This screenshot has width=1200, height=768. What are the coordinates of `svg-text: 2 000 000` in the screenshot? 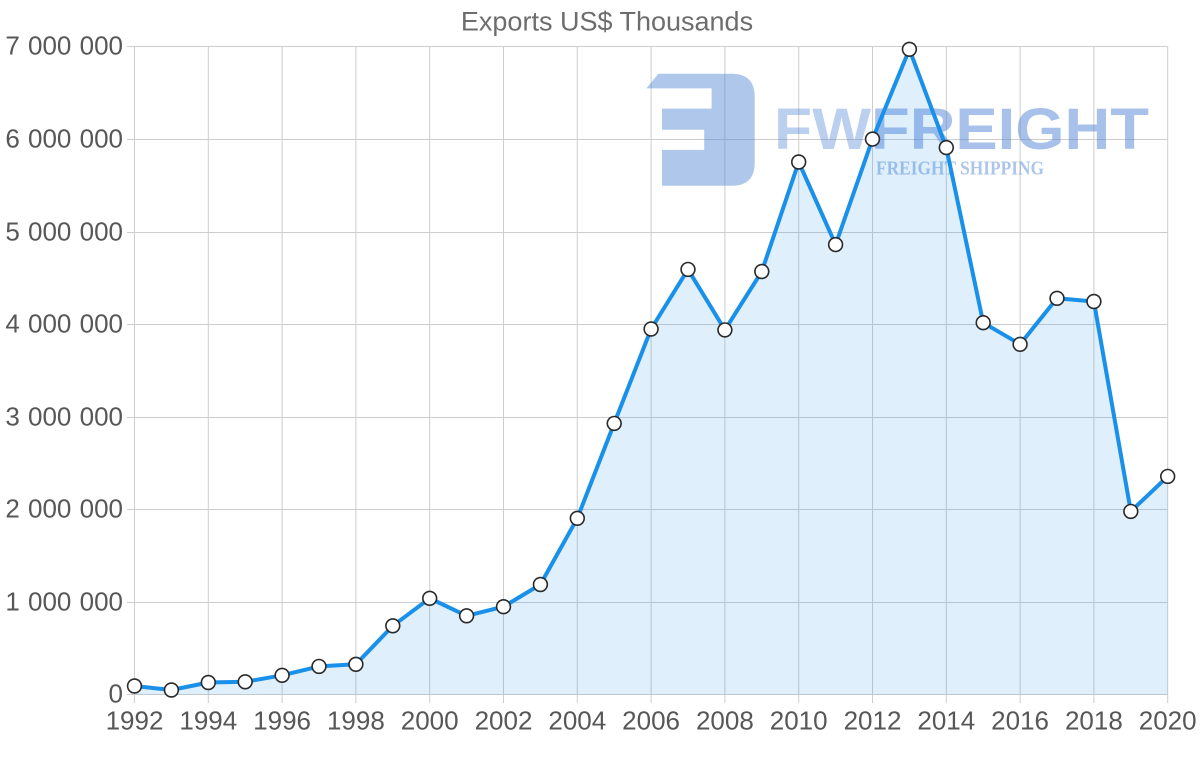 It's located at (64, 509).